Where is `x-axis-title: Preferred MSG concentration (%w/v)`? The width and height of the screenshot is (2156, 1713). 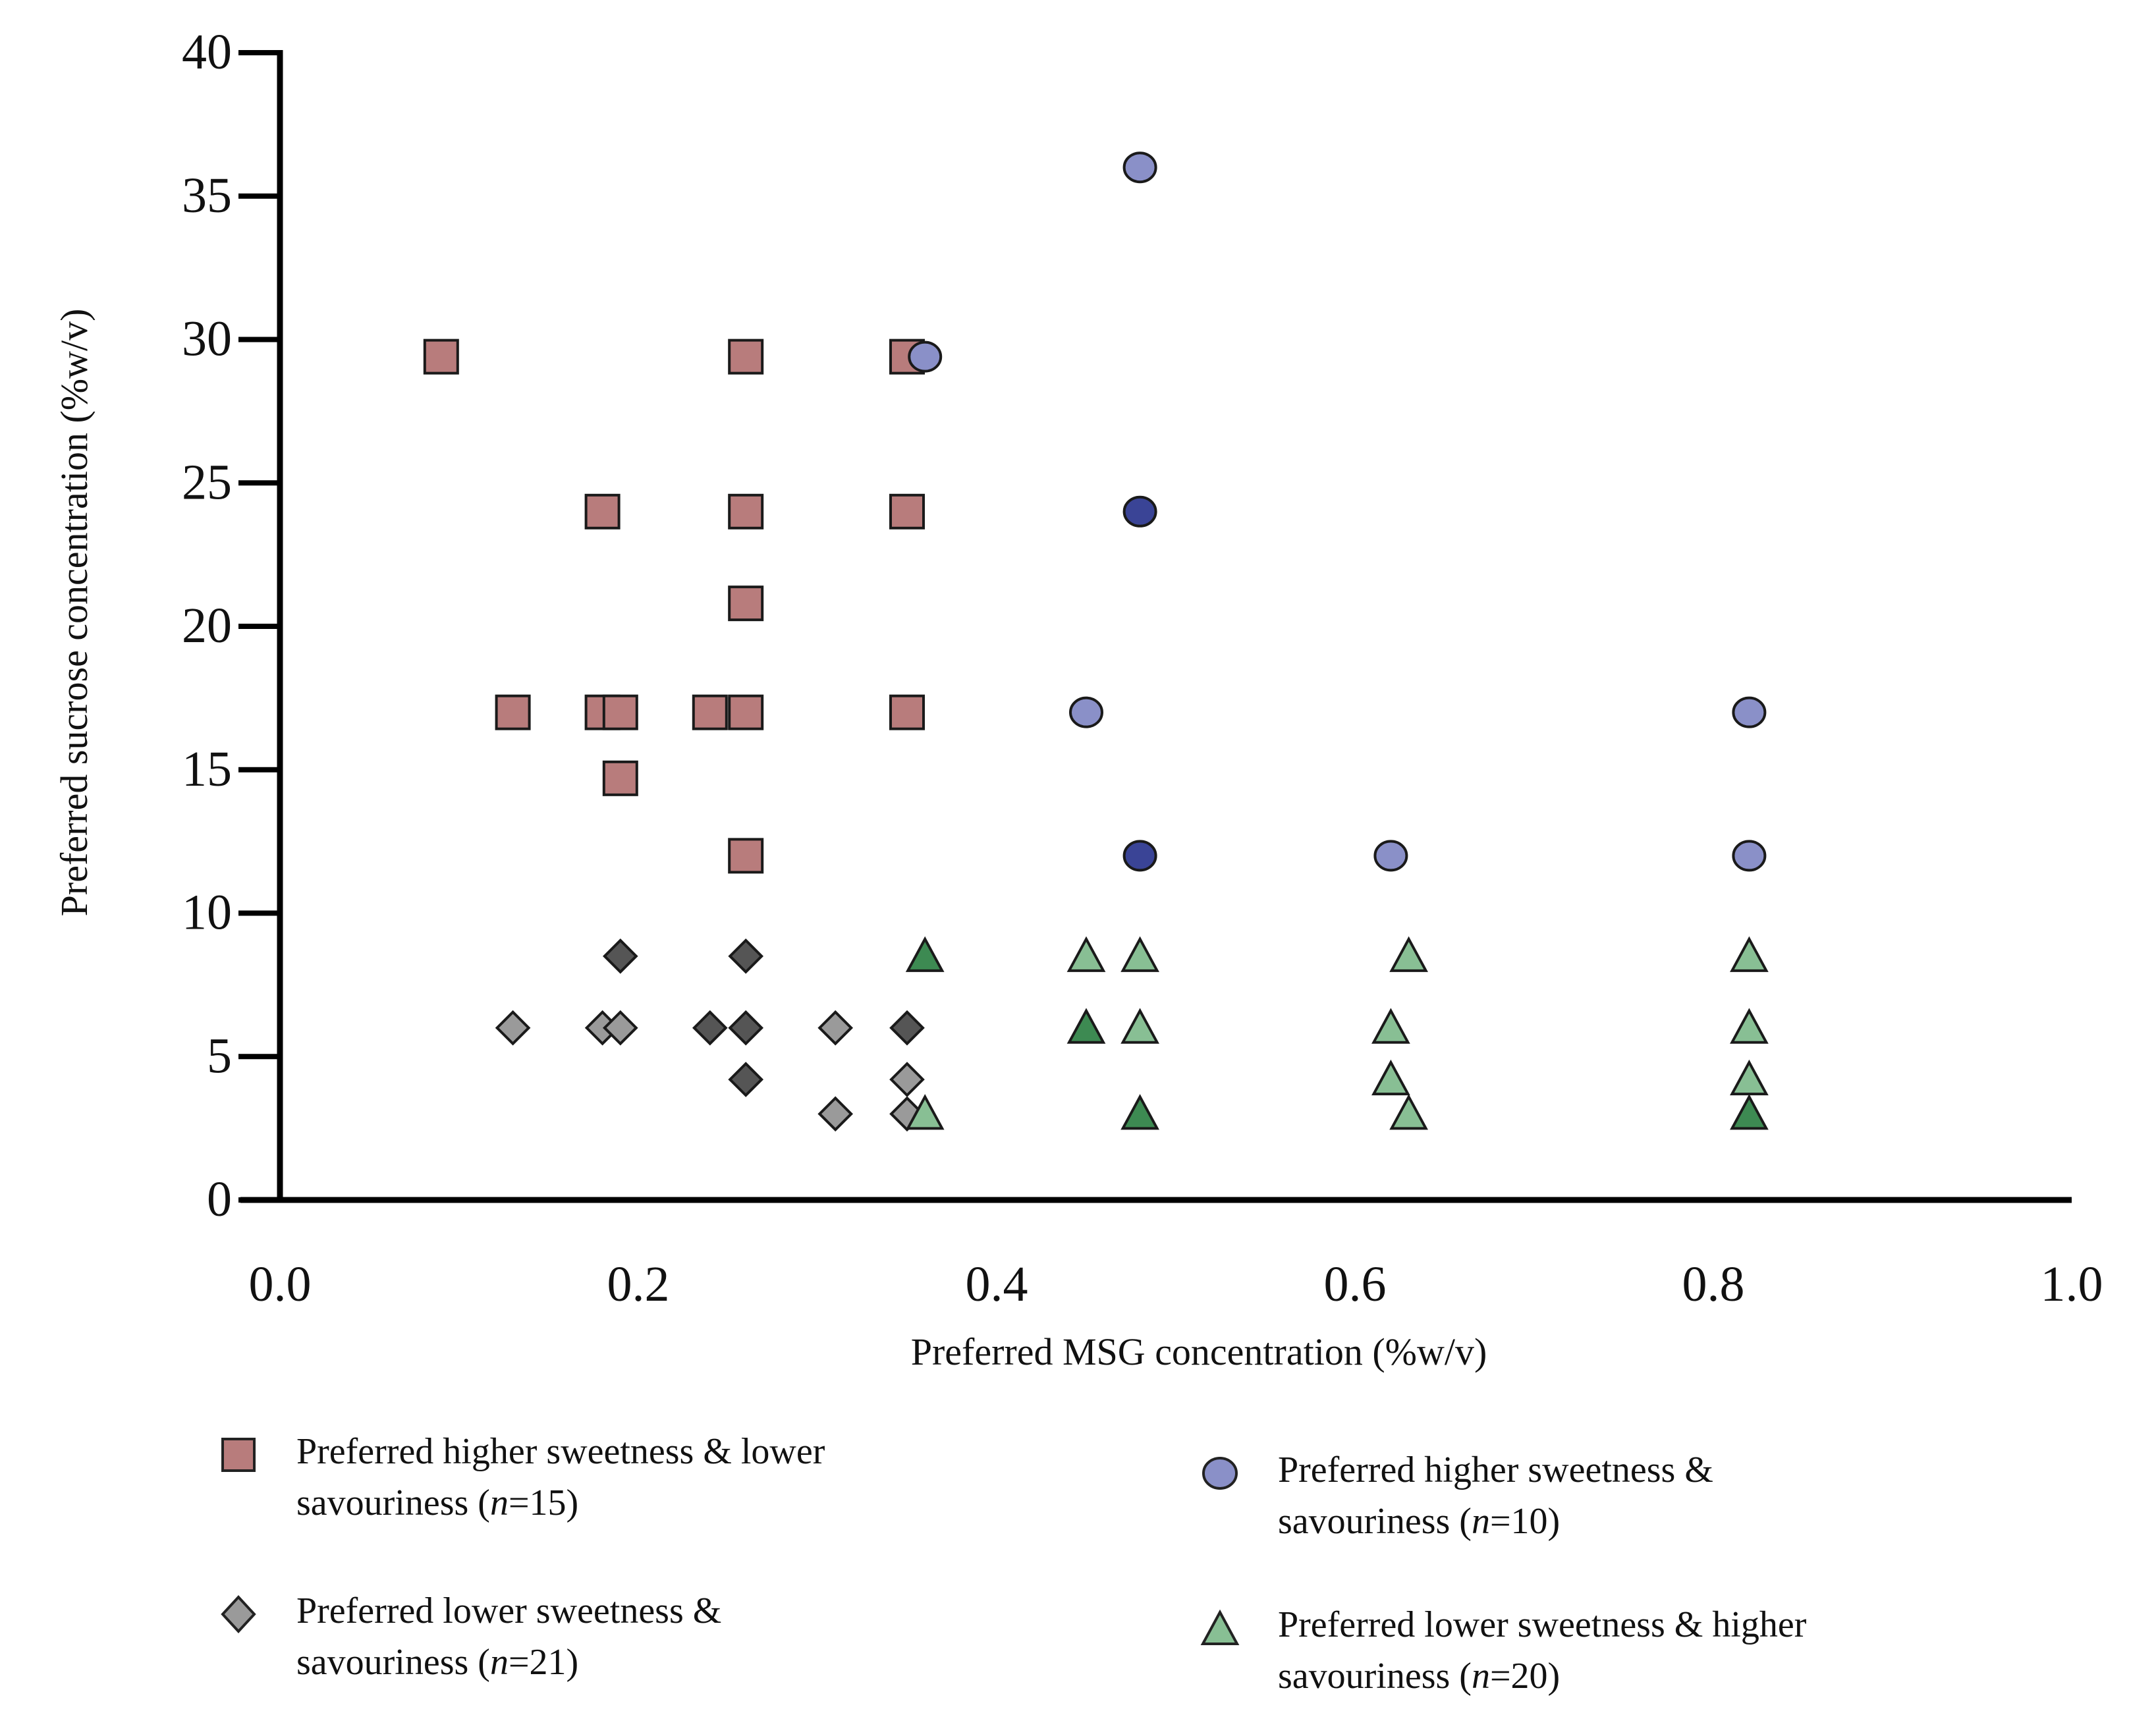 x-axis-title: Preferred MSG concentration (%w/v) is located at coordinates (1199, 1352).